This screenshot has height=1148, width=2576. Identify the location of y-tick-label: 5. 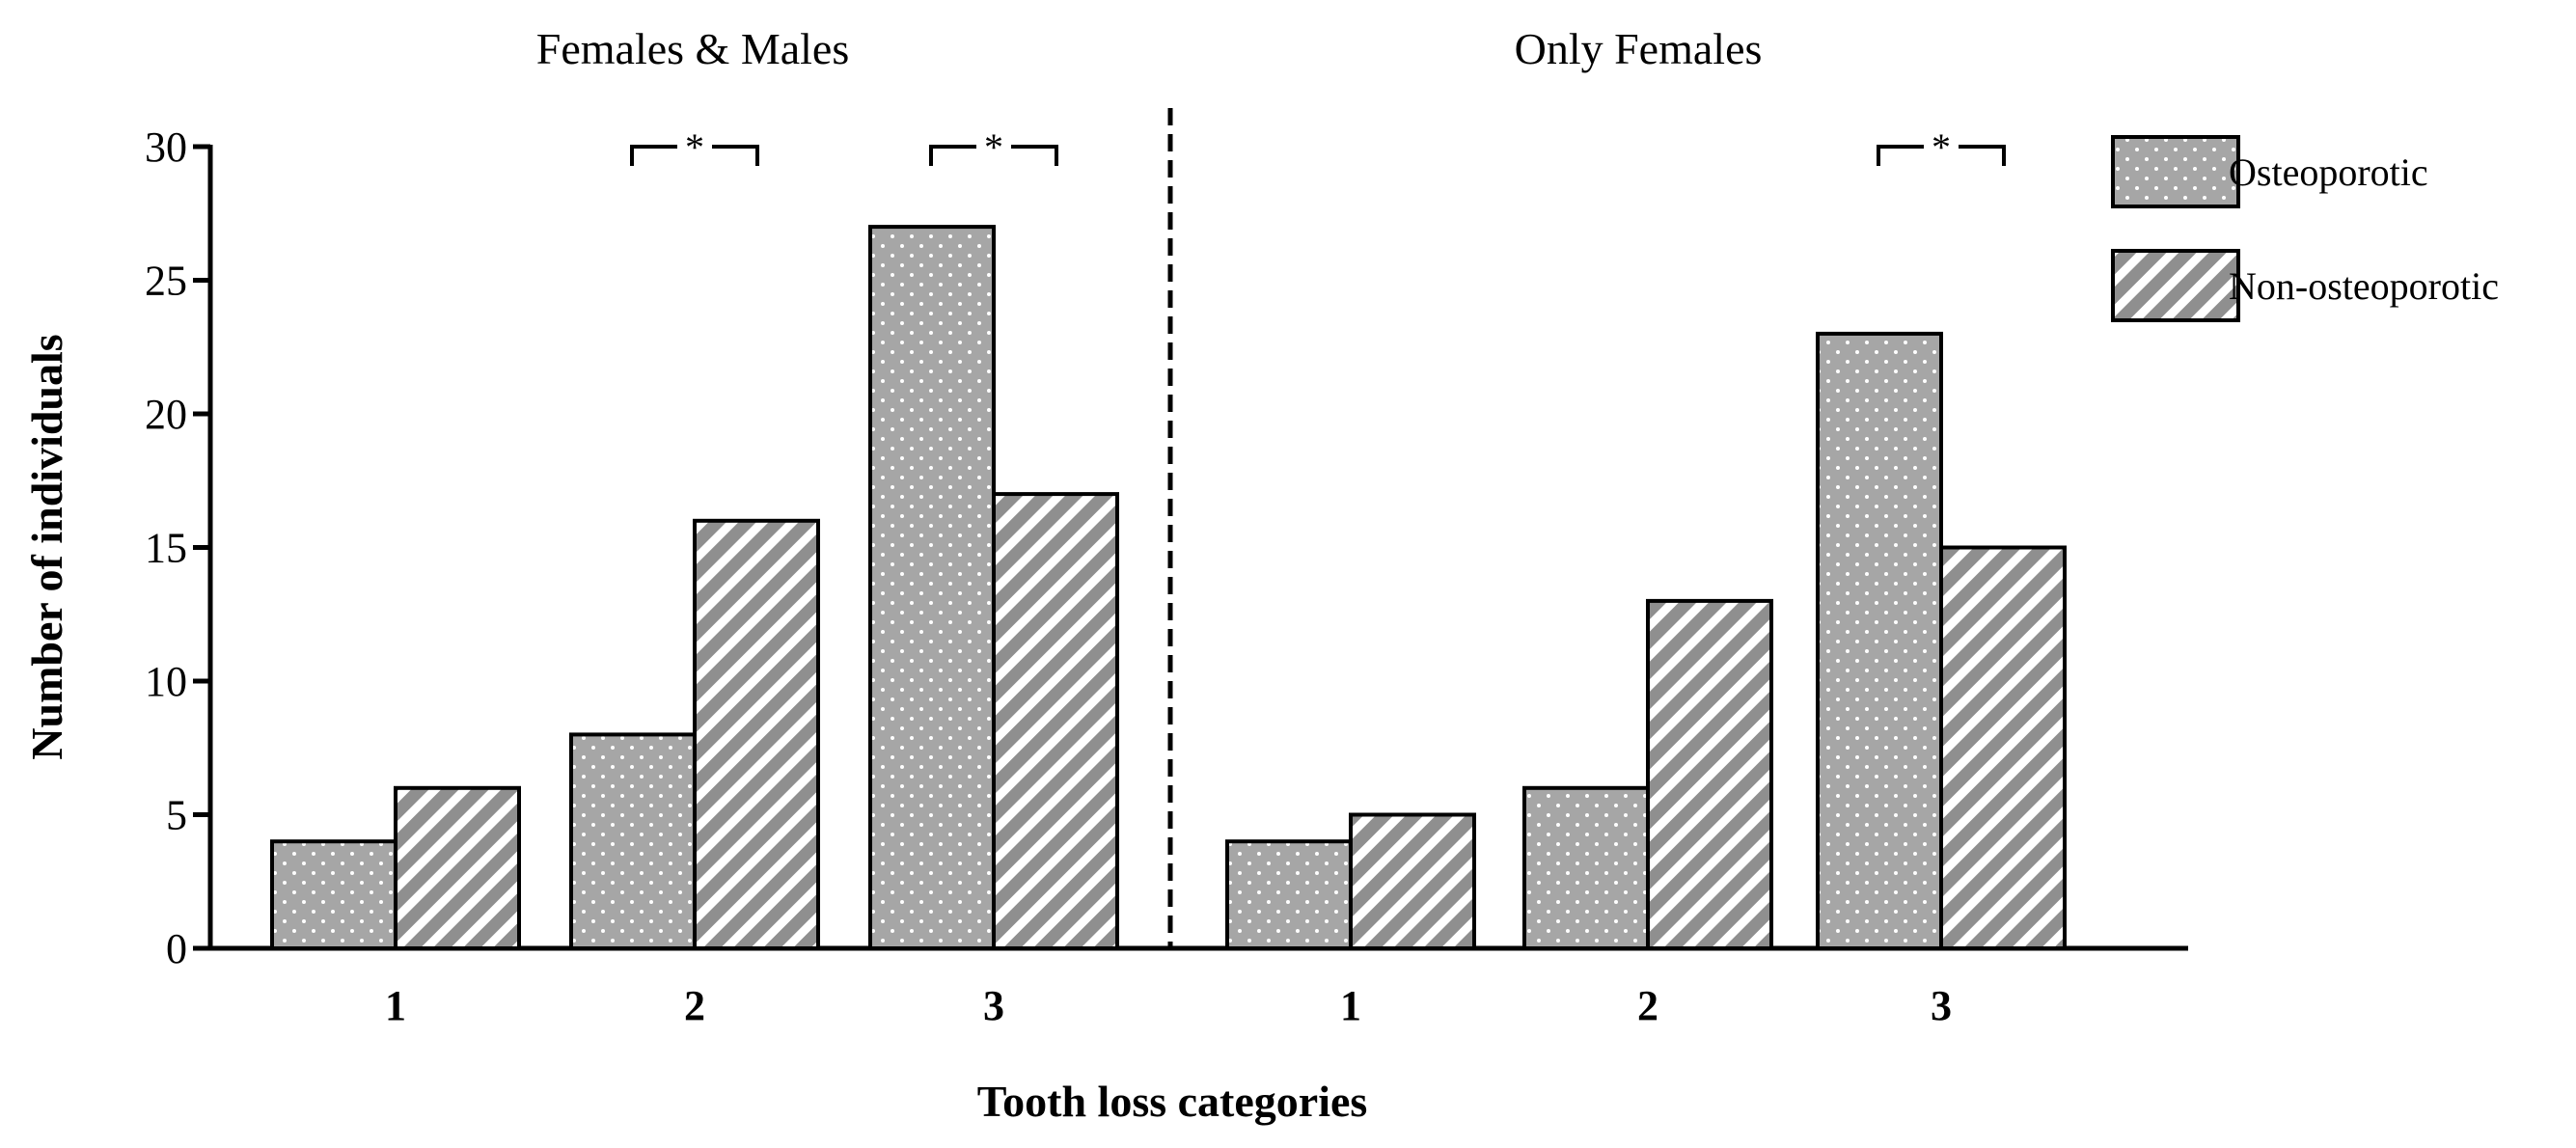
(176, 815).